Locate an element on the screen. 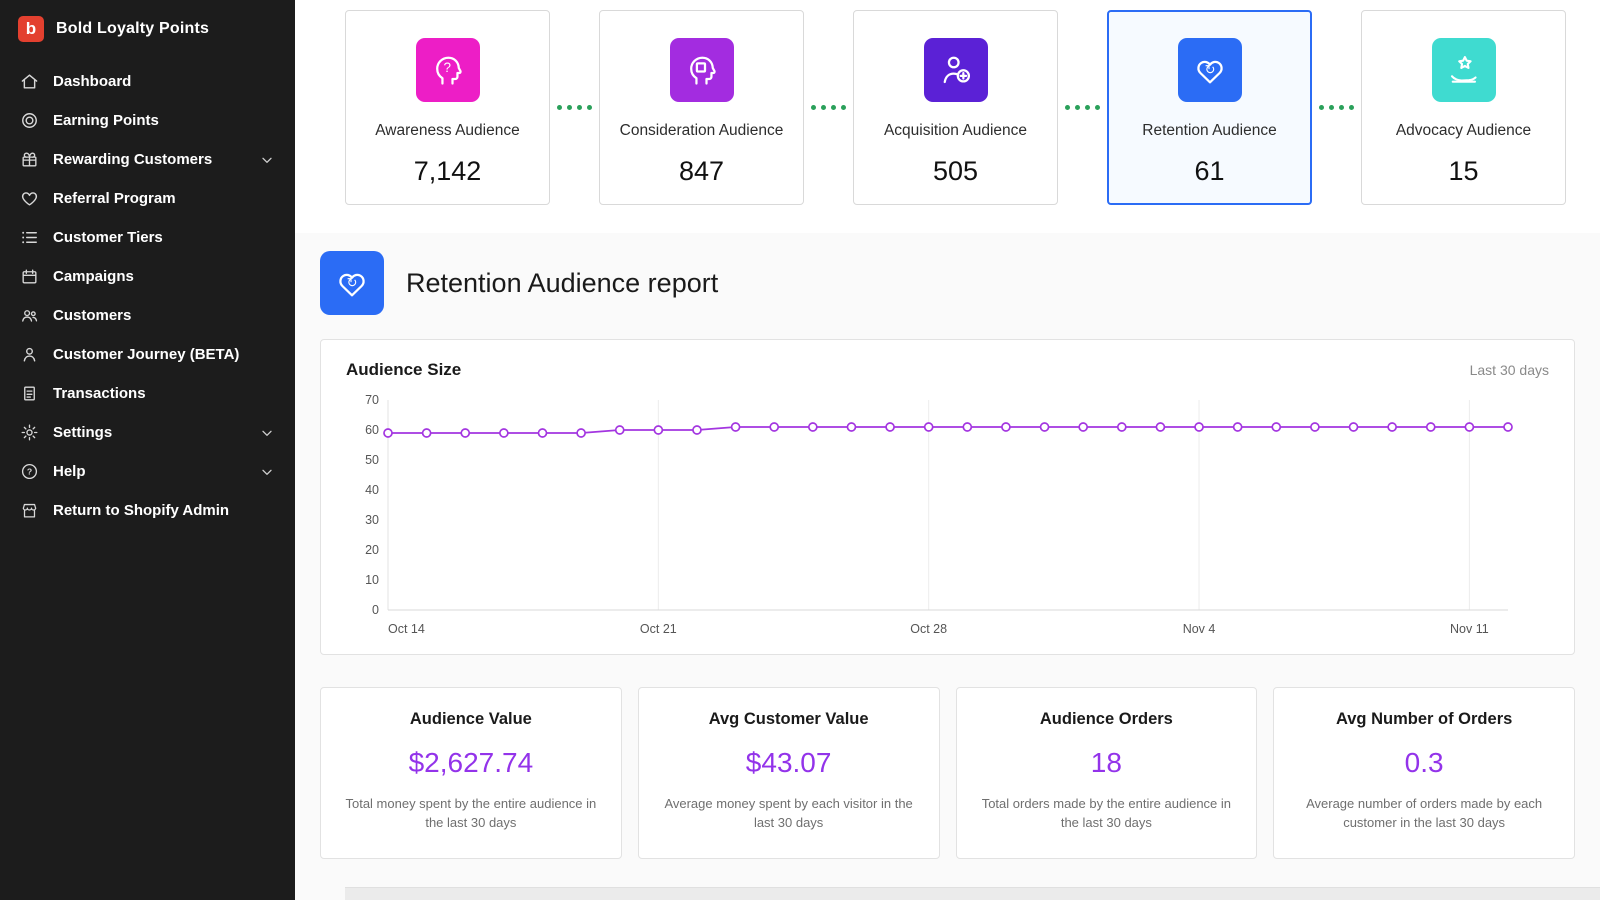 The width and height of the screenshot is (1600, 900). stat-value: $43.07 is located at coordinates (788, 762).